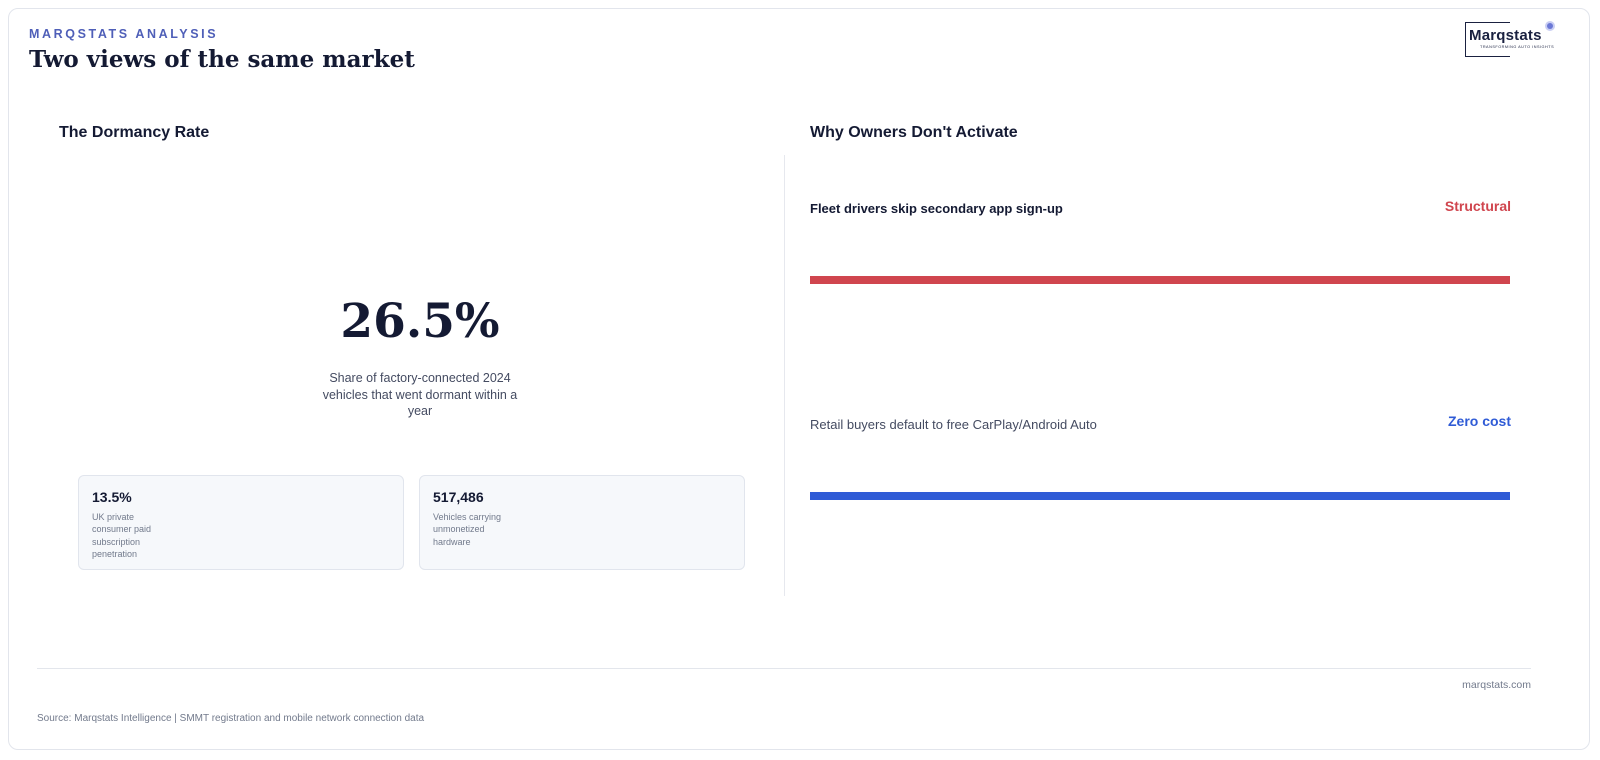 This screenshot has height=760, width=1600. I want to click on site-url: marqstats.com, so click(1496, 685).